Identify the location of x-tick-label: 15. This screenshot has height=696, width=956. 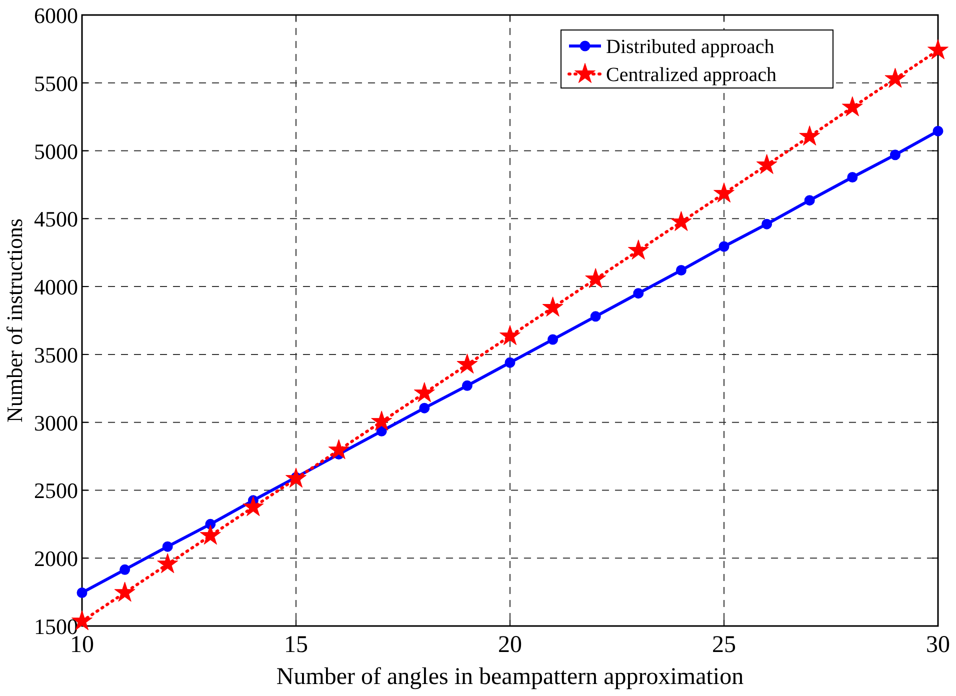
(296, 645).